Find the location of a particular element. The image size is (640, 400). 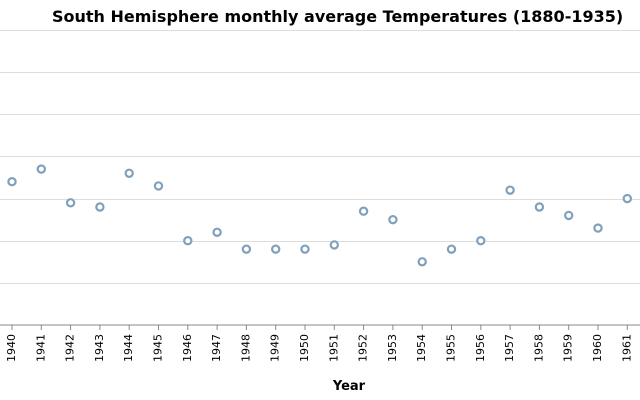

x-tick-label: 1960 is located at coordinates (597, 348).